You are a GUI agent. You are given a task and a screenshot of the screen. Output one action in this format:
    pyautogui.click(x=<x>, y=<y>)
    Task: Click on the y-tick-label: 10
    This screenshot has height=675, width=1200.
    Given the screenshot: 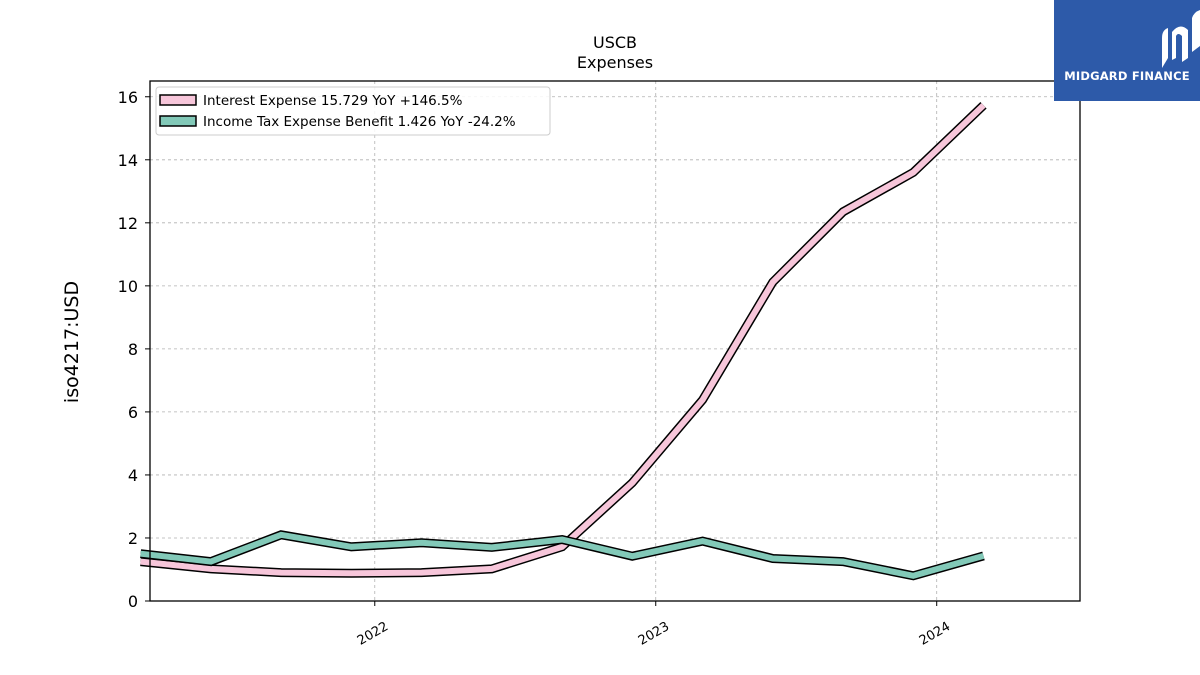 What is the action you would take?
    pyautogui.click(x=128, y=286)
    